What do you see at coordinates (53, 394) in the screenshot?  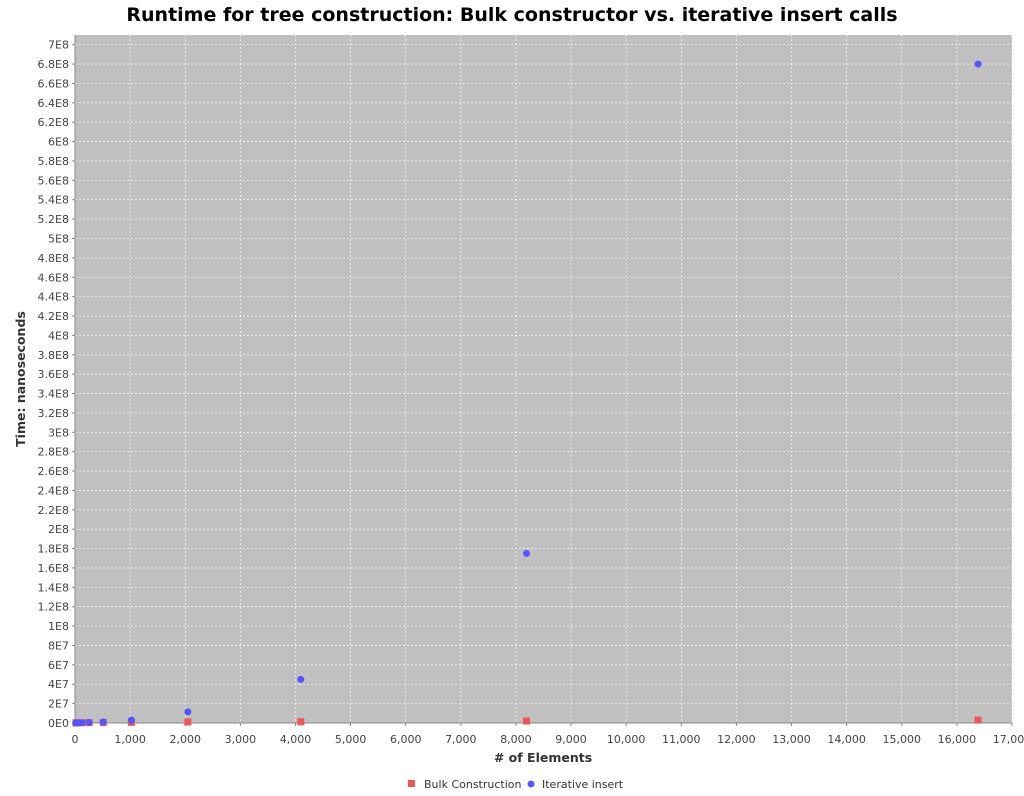 I see `y-tick-label: 3.4E8` at bounding box center [53, 394].